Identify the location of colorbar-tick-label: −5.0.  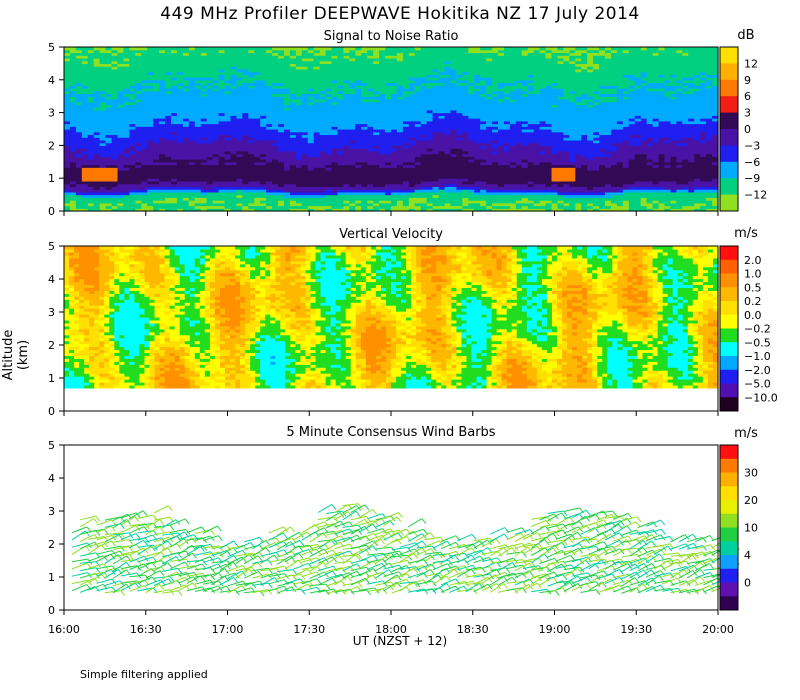
(757, 384).